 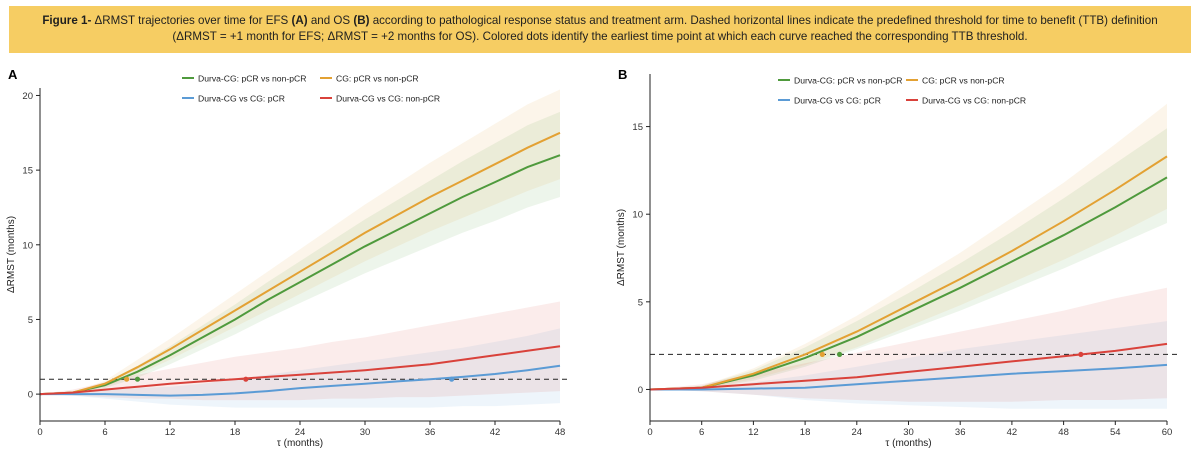 What do you see at coordinates (11, 254) in the screenshot?
I see `y-axis-label-a: ΔRMST (months)` at bounding box center [11, 254].